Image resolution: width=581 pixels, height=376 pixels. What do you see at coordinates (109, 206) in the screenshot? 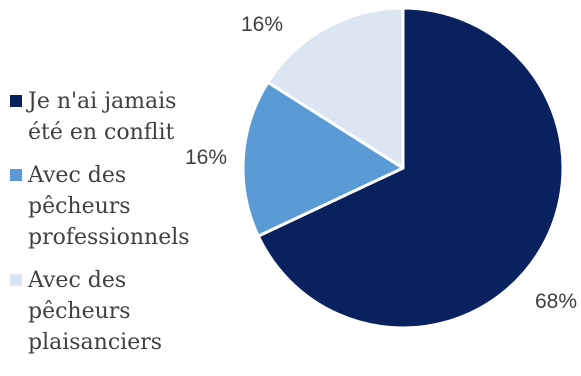
I see `legend-label: Avec des pêcheurs professionnels` at bounding box center [109, 206].